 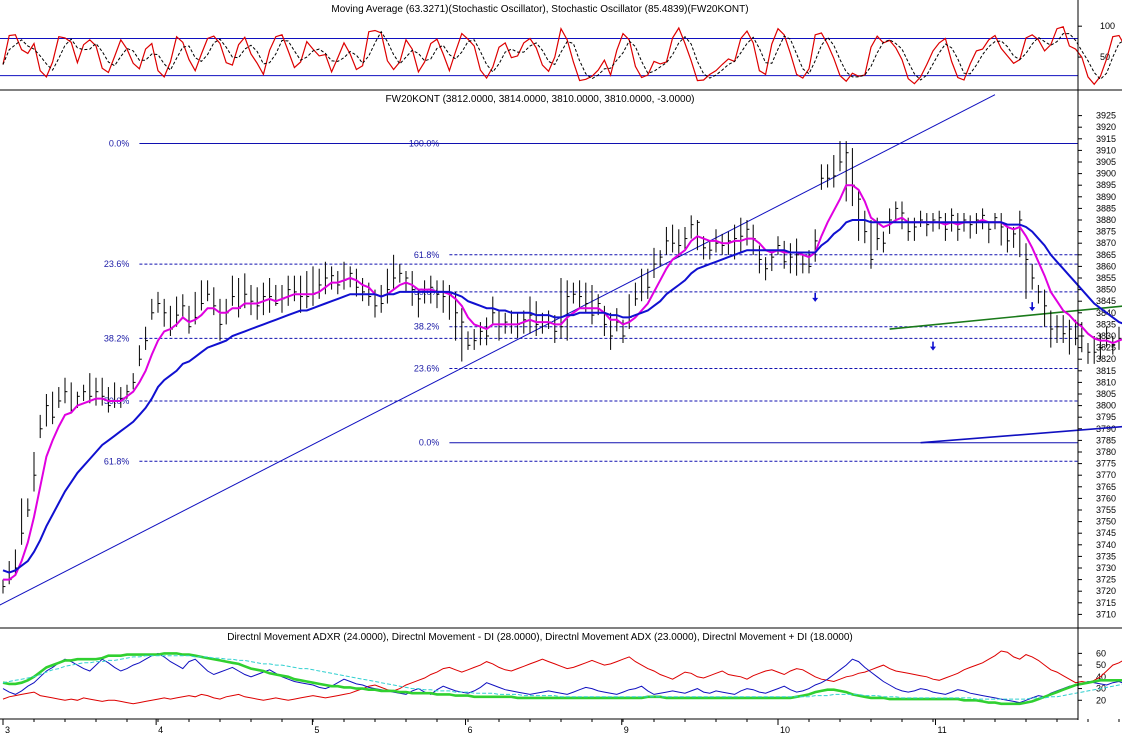 What do you see at coordinates (470, 729) in the screenshot?
I see `x-tick-label: 6` at bounding box center [470, 729].